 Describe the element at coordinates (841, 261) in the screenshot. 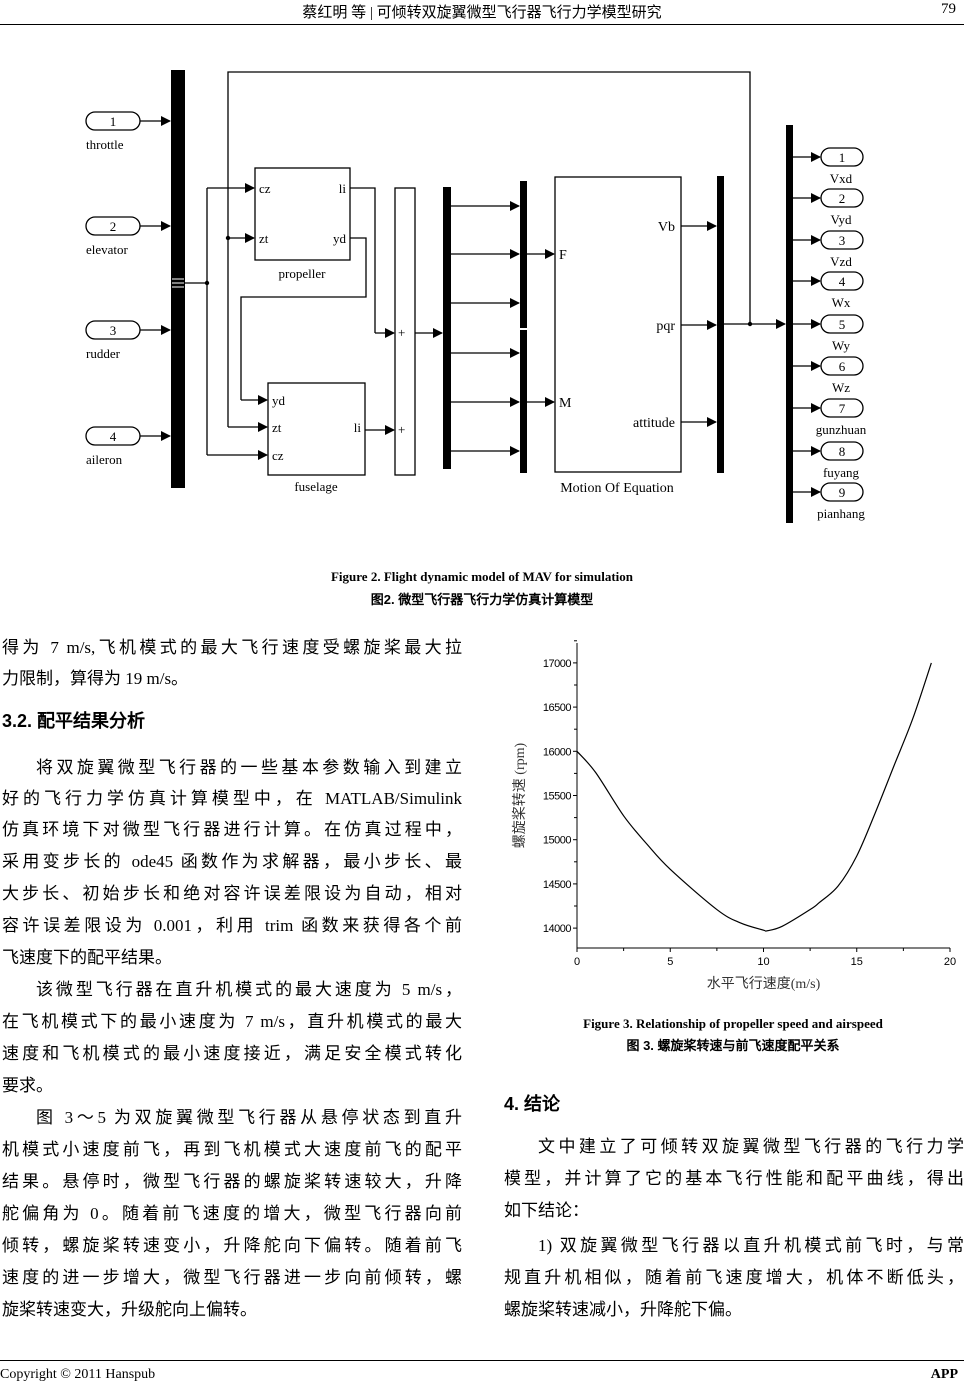

I see `outport-label: Vzd` at that location.